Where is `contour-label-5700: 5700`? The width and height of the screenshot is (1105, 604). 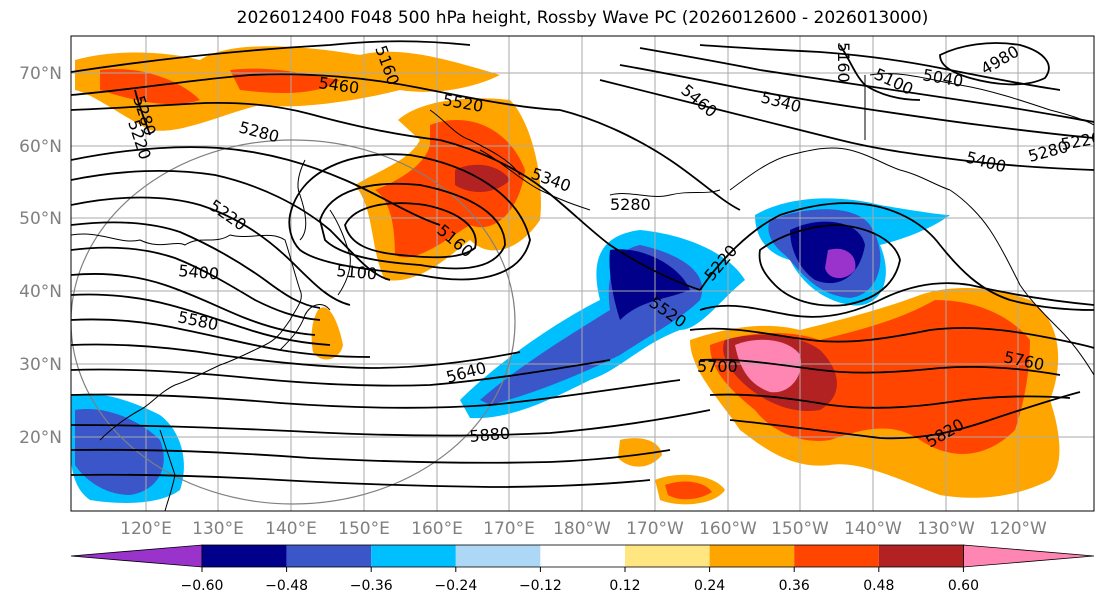 contour-label-5700: 5700 is located at coordinates (717, 366).